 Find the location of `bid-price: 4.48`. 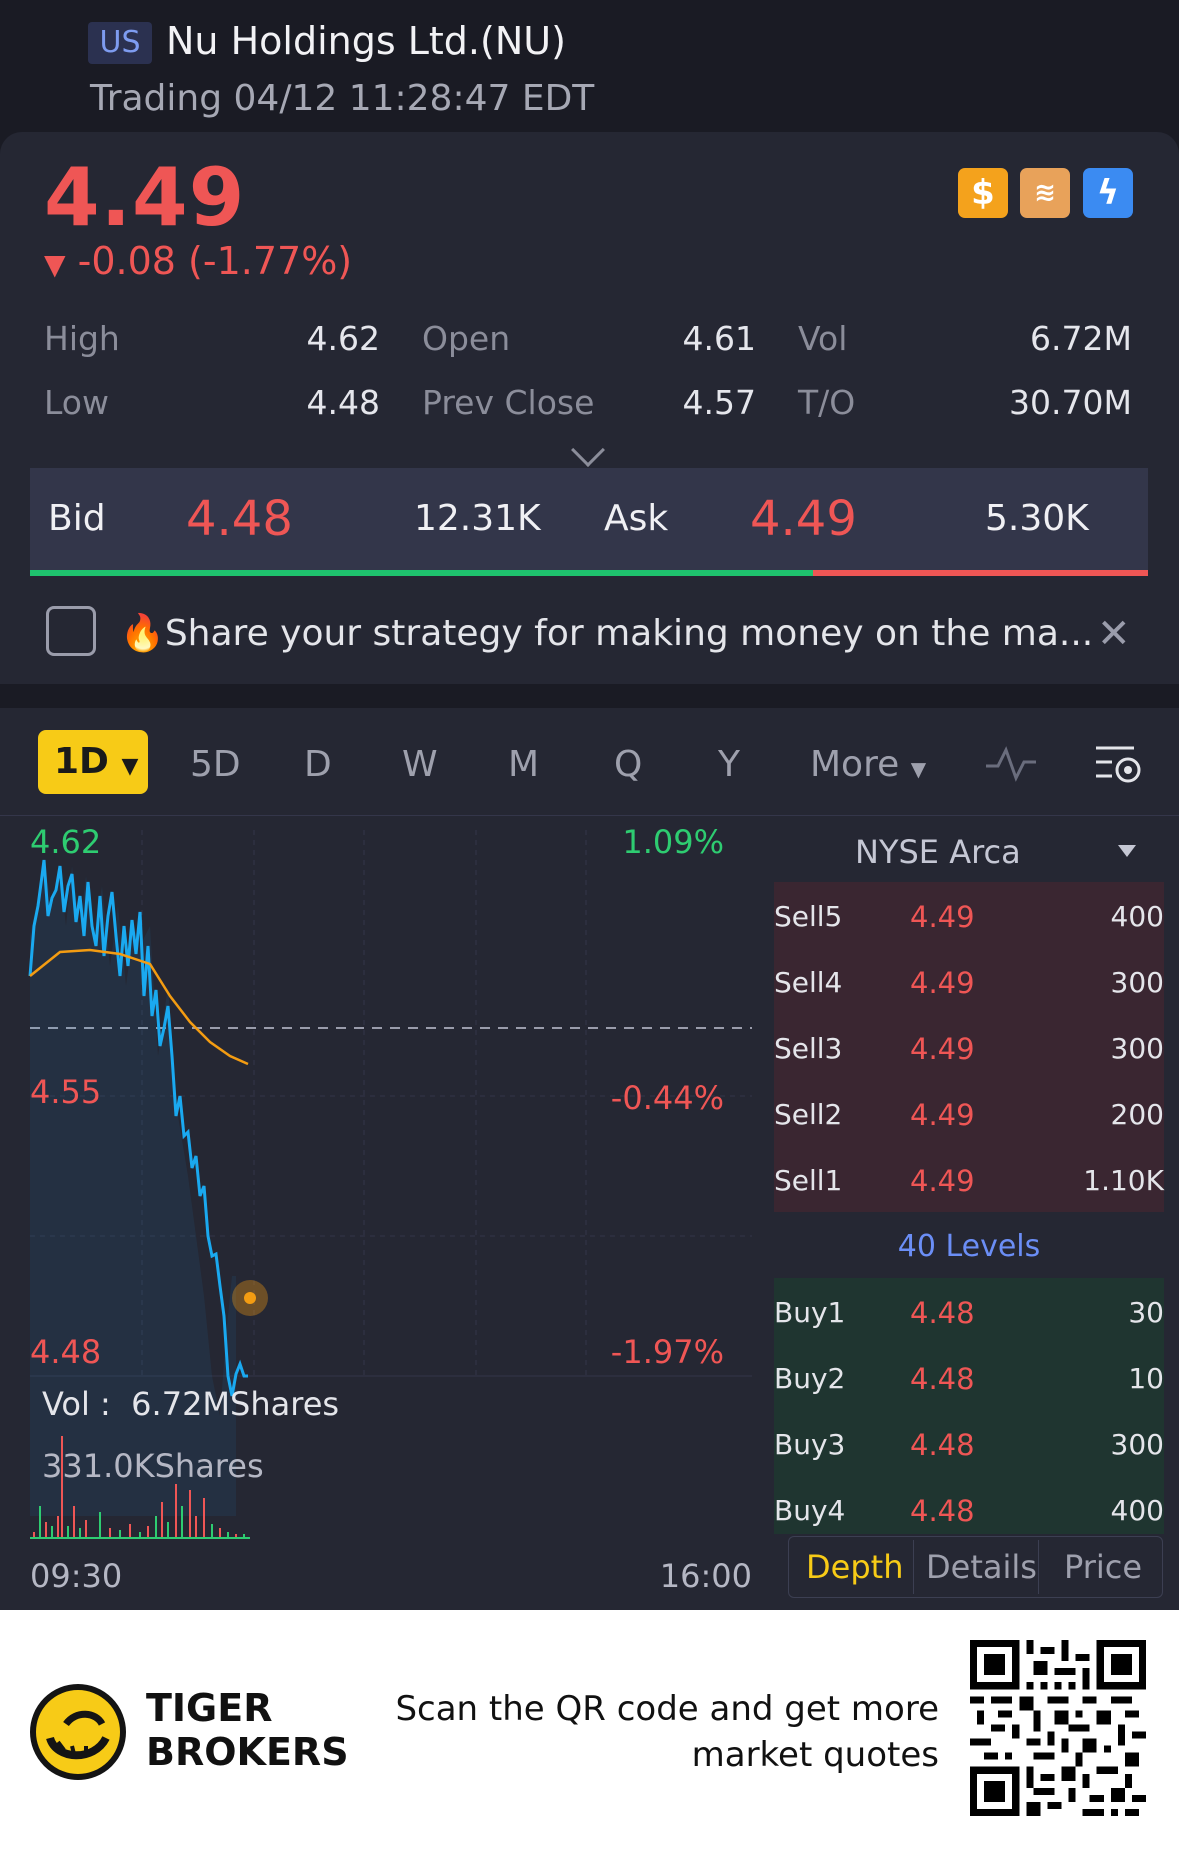

bid-price: 4.48 is located at coordinates (239, 519).